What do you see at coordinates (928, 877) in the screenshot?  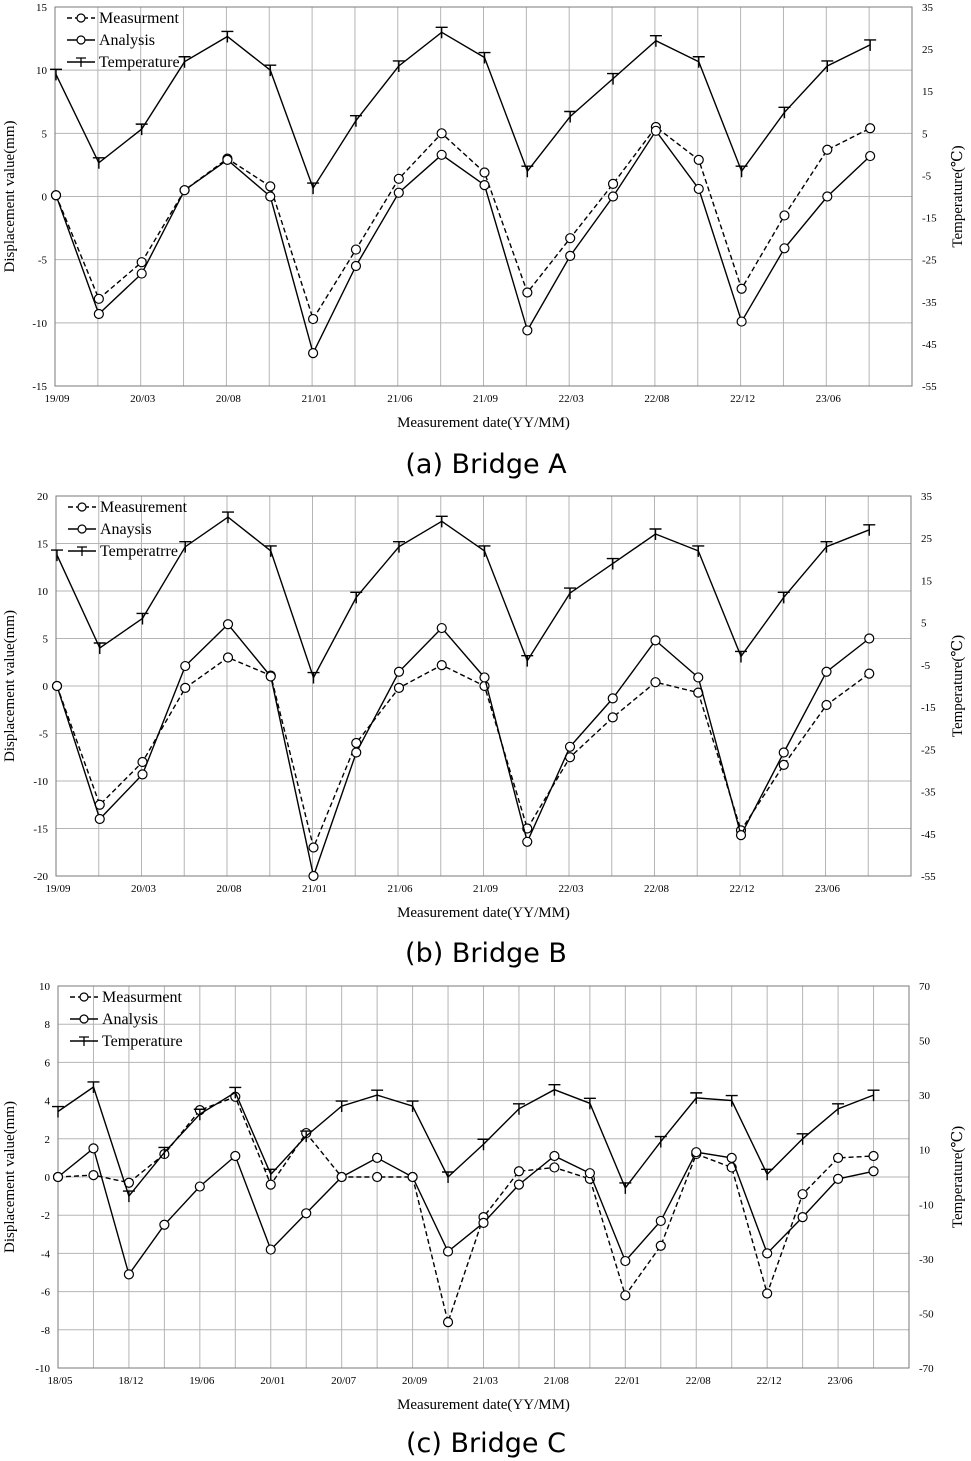 I see `y2-tick-label: -55` at bounding box center [928, 877].